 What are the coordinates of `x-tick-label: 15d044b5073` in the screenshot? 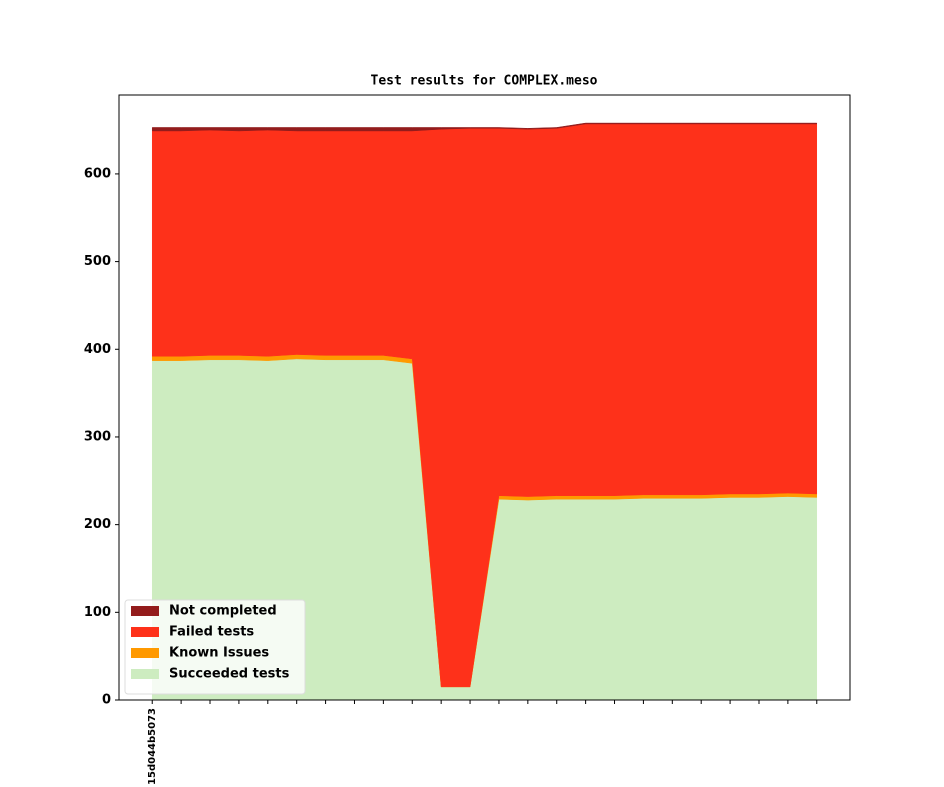 It's located at (152, 746).